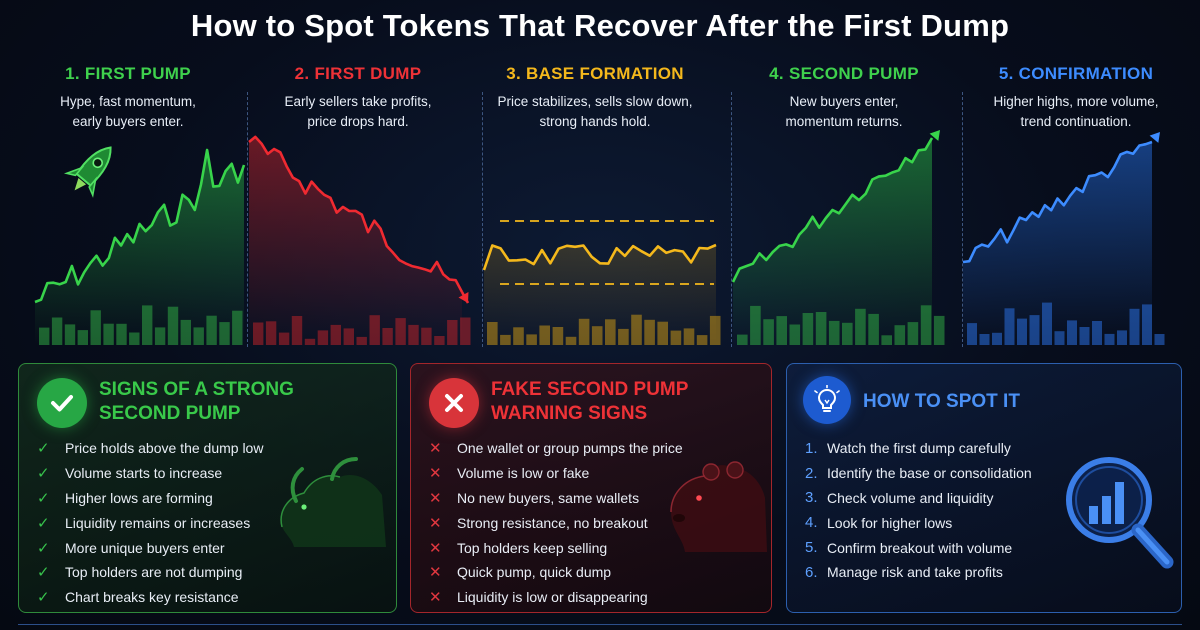 This screenshot has height=630, width=1200. What do you see at coordinates (62, 403) in the screenshot?
I see `check-icon` at bounding box center [62, 403].